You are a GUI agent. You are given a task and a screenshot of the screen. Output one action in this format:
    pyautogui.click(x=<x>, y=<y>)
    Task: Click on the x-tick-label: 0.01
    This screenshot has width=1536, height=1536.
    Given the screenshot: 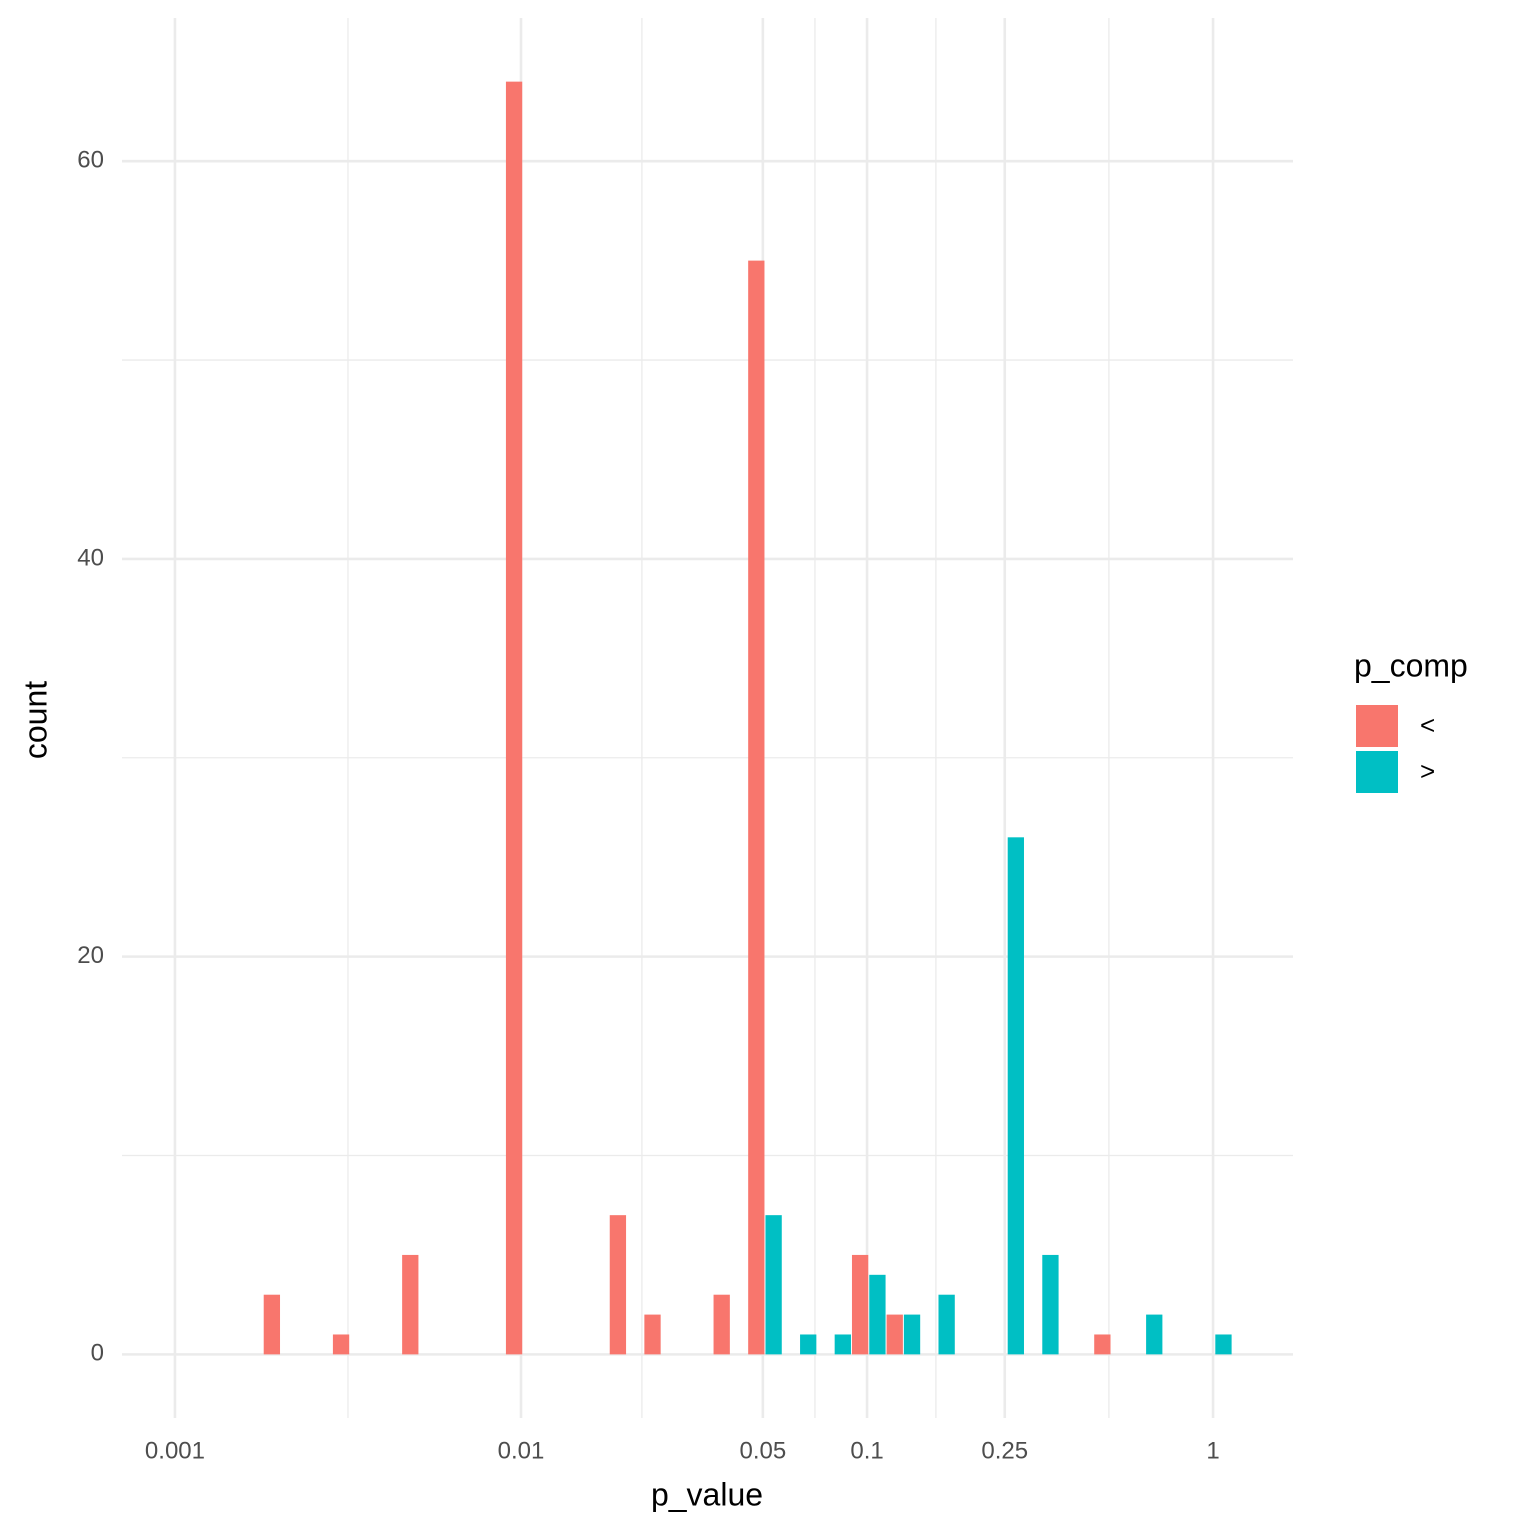 What is the action you would take?
    pyautogui.click(x=521, y=1450)
    